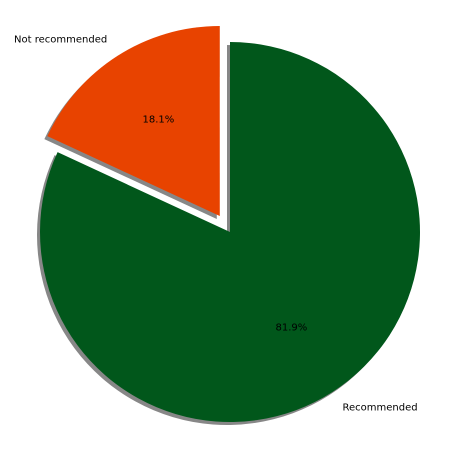  Describe the element at coordinates (158, 119) in the screenshot. I see `slice-pct-label-not-recommended: 18.1%` at that location.